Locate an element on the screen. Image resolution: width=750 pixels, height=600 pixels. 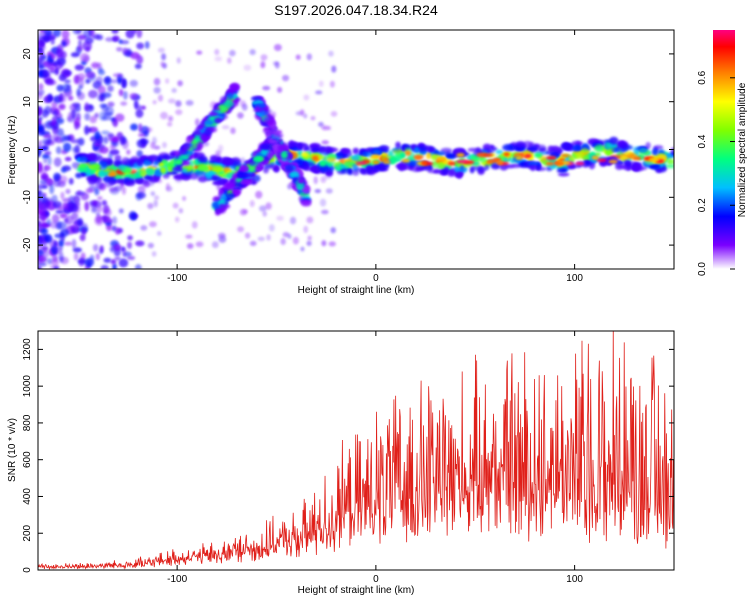
colorbar-tick-label: 0.6 is located at coordinates (702, 77).